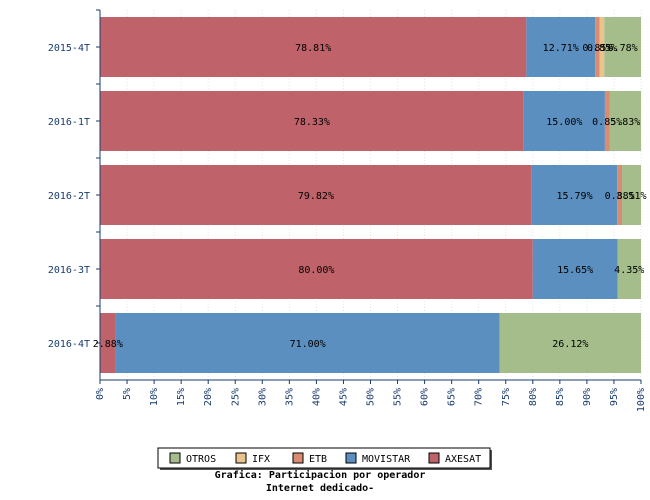 Image resolution: width=650 pixels, height=500 pixels. I want to click on x-tick-label: 95%, so click(614, 397).